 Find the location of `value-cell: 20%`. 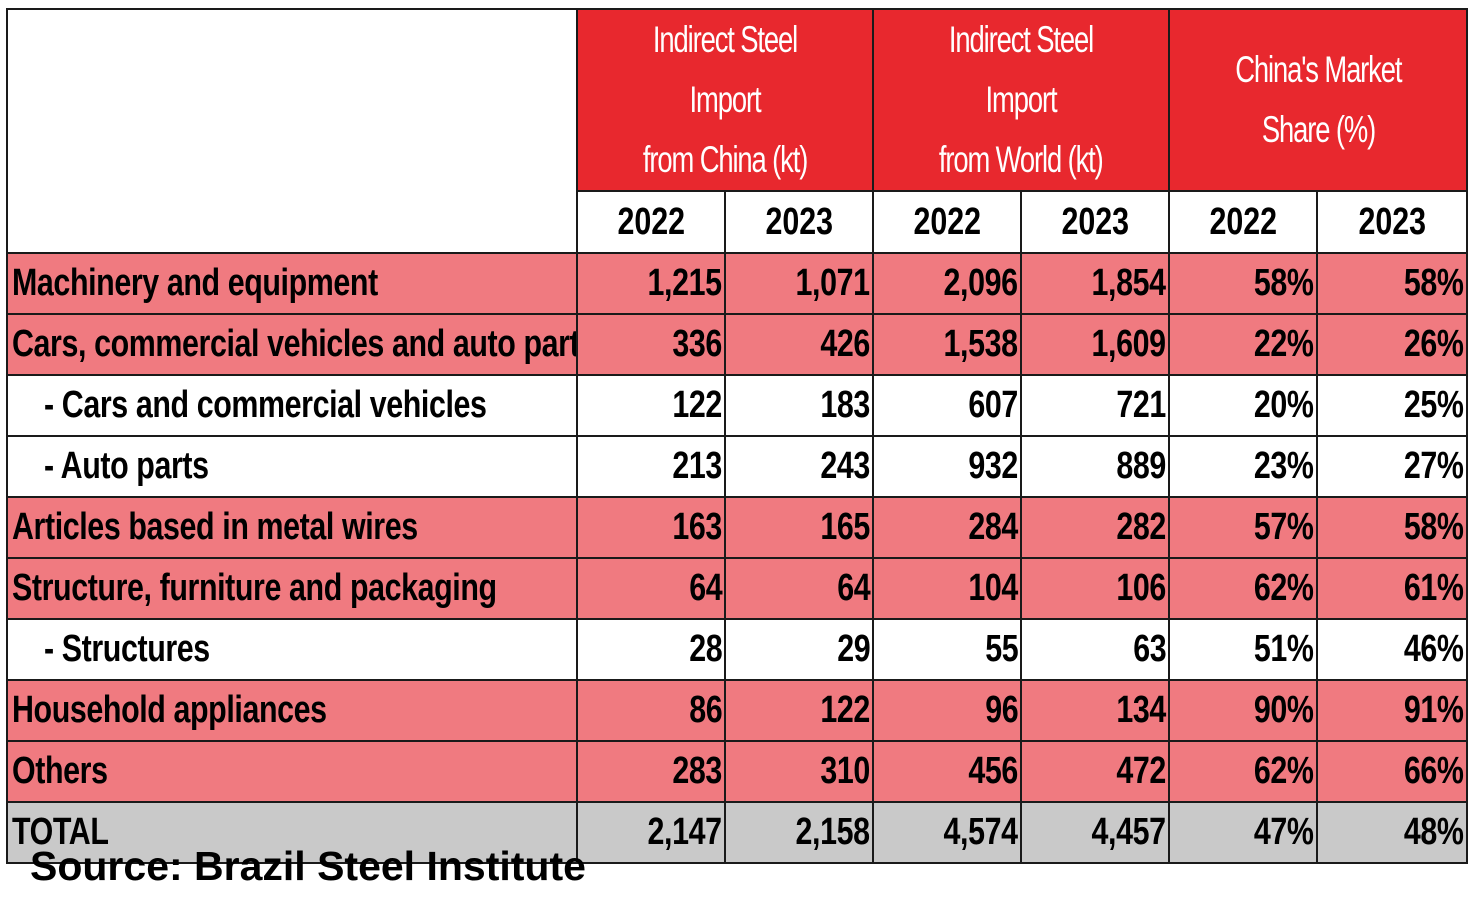

value-cell: 20% is located at coordinates (1243, 405).